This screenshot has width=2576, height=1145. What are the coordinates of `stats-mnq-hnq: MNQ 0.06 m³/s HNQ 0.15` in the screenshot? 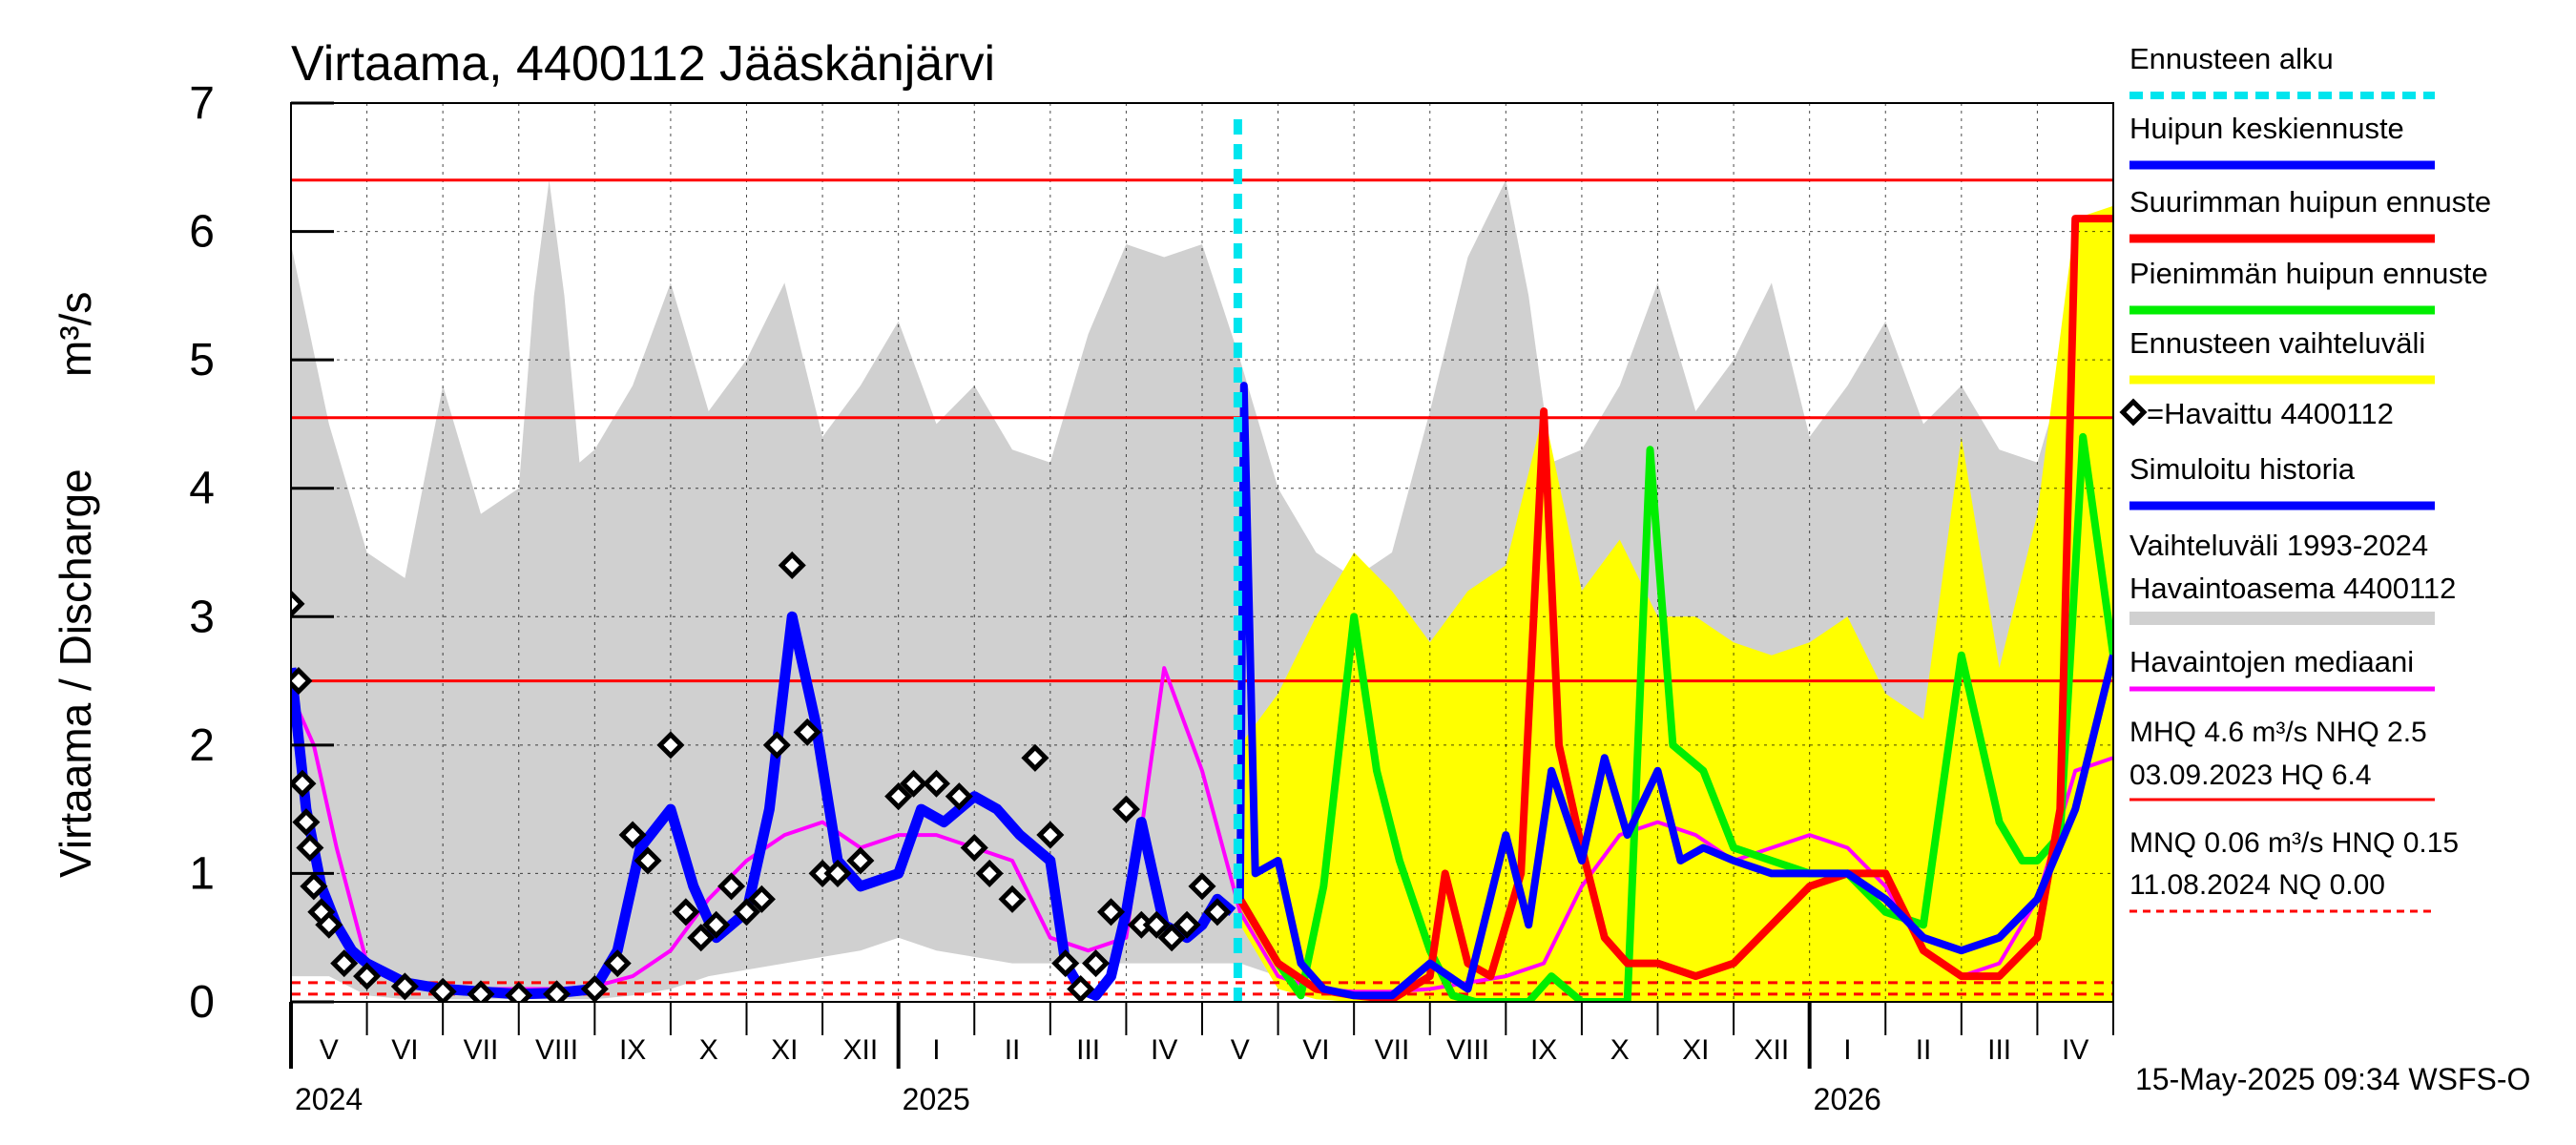 It's located at (2294, 843).